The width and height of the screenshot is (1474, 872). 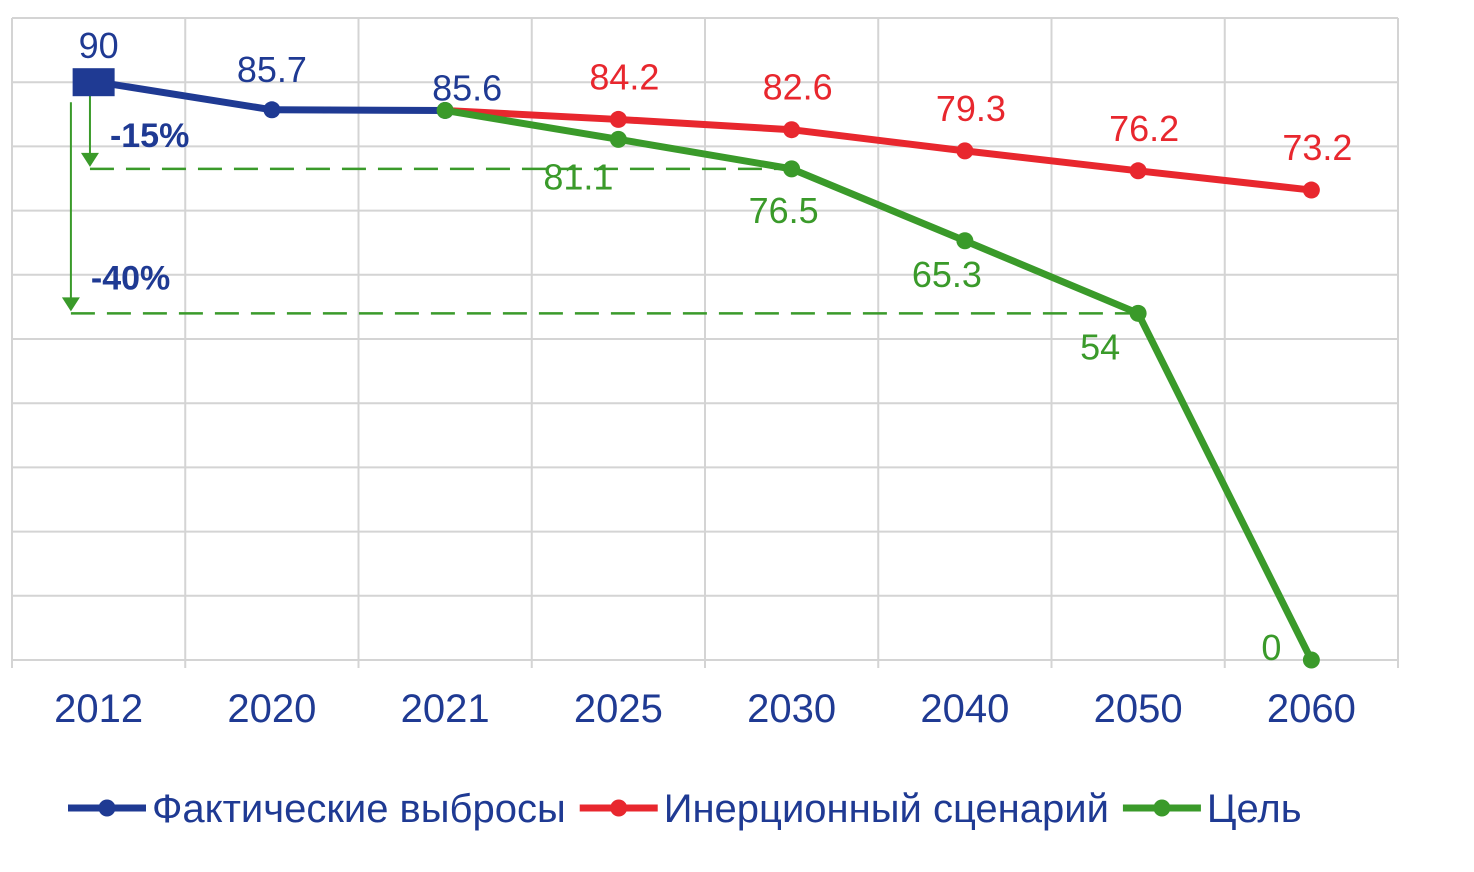 I want to click on legend-label: Фактические выбросы, so click(x=359, y=809).